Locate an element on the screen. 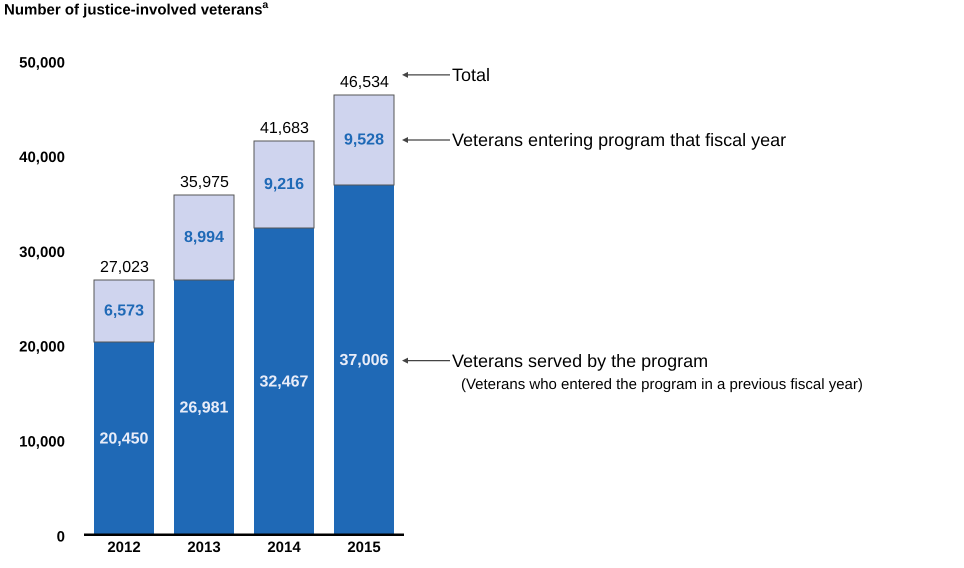  text: Veterans served by the program is located at coordinates (580, 361).